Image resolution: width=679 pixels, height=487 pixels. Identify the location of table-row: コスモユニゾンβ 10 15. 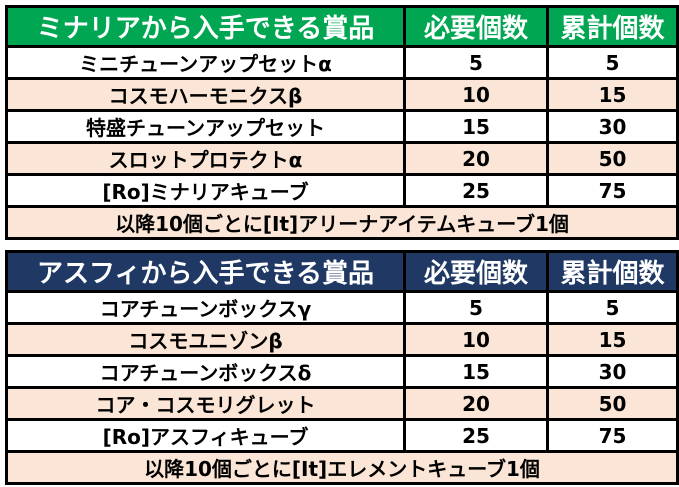
(342, 339).